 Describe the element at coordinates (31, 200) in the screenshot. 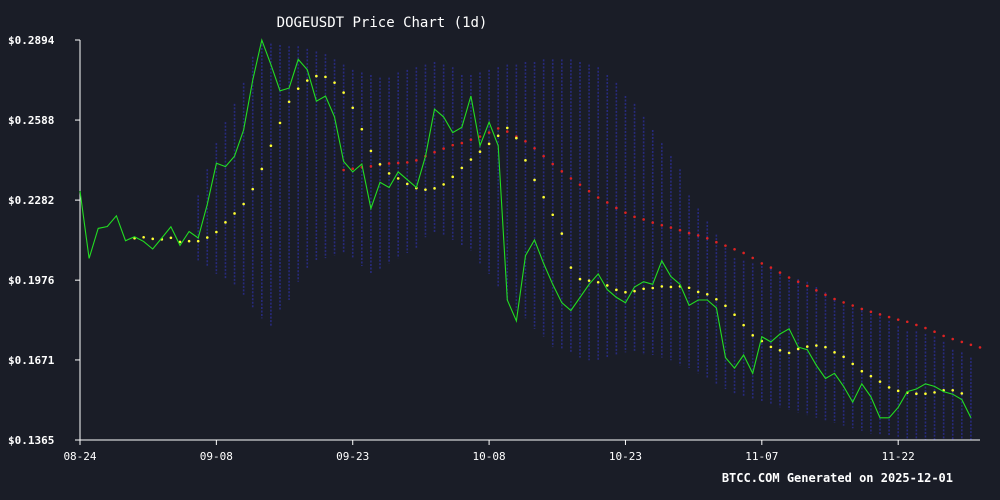

I see `y-tick-label: $0.2282` at that location.